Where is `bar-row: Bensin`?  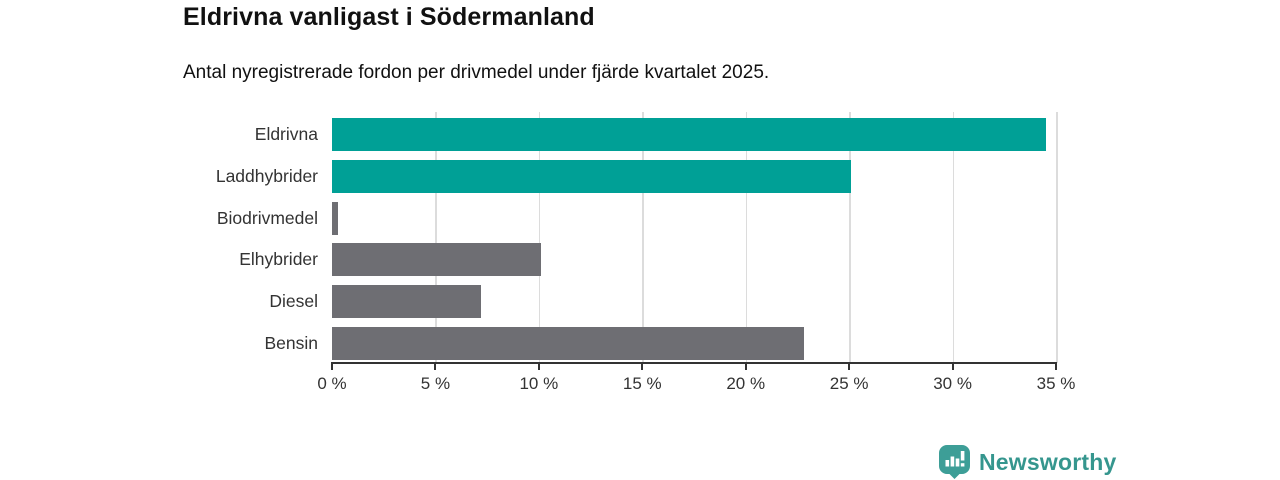 bar-row: Bensin is located at coordinates (660, 343).